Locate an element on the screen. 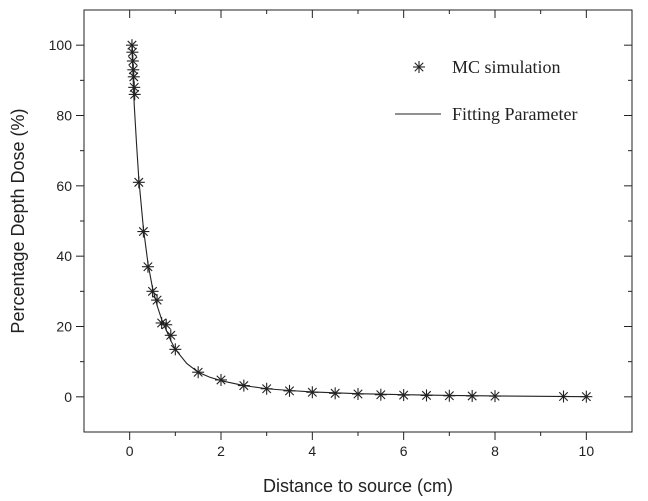 The image size is (648, 501). legend-mc-simulation-label: MC simulation is located at coordinates (506, 67).